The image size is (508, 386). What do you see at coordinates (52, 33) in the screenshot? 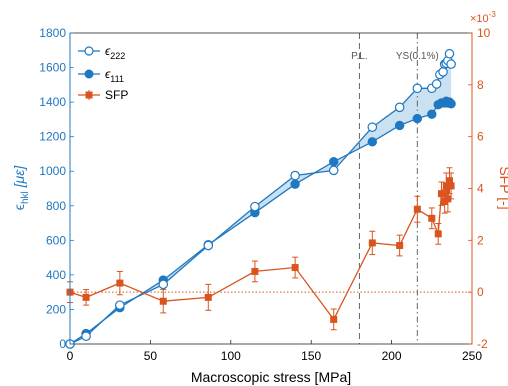
I see `y-left-tick-label-9: 1800` at bounding box center [52, 33].